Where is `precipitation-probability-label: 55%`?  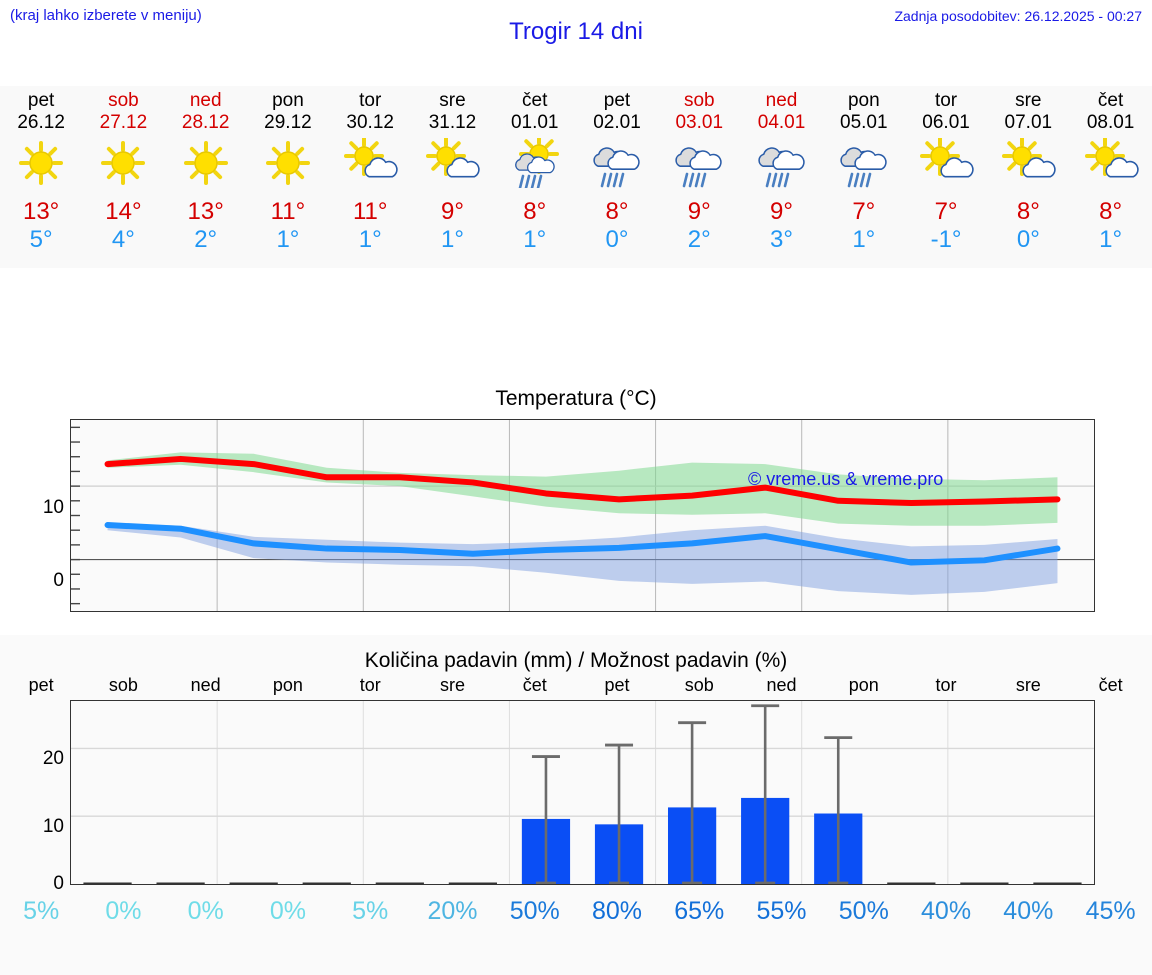
precipitation-probability-label: 55% is located at coordinates (781, 911).